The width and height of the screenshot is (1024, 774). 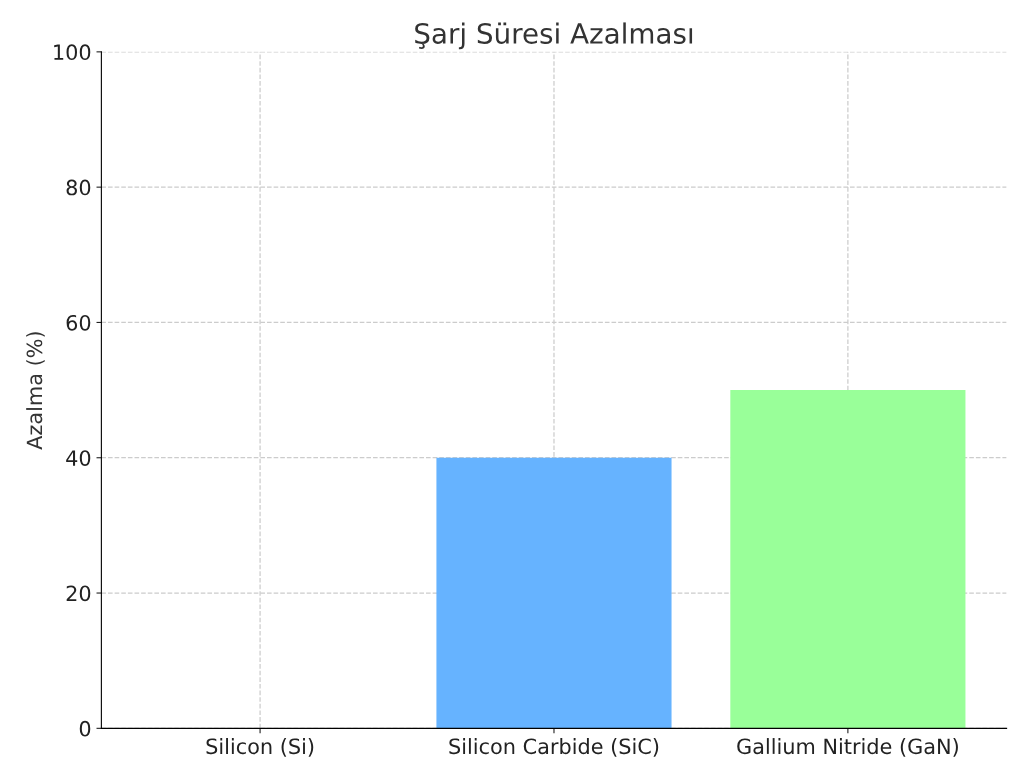 What do you see at coordinates (72, 52) in the screenshot?
I see `y-tick-label: 100` at bounding box center [72, 52].